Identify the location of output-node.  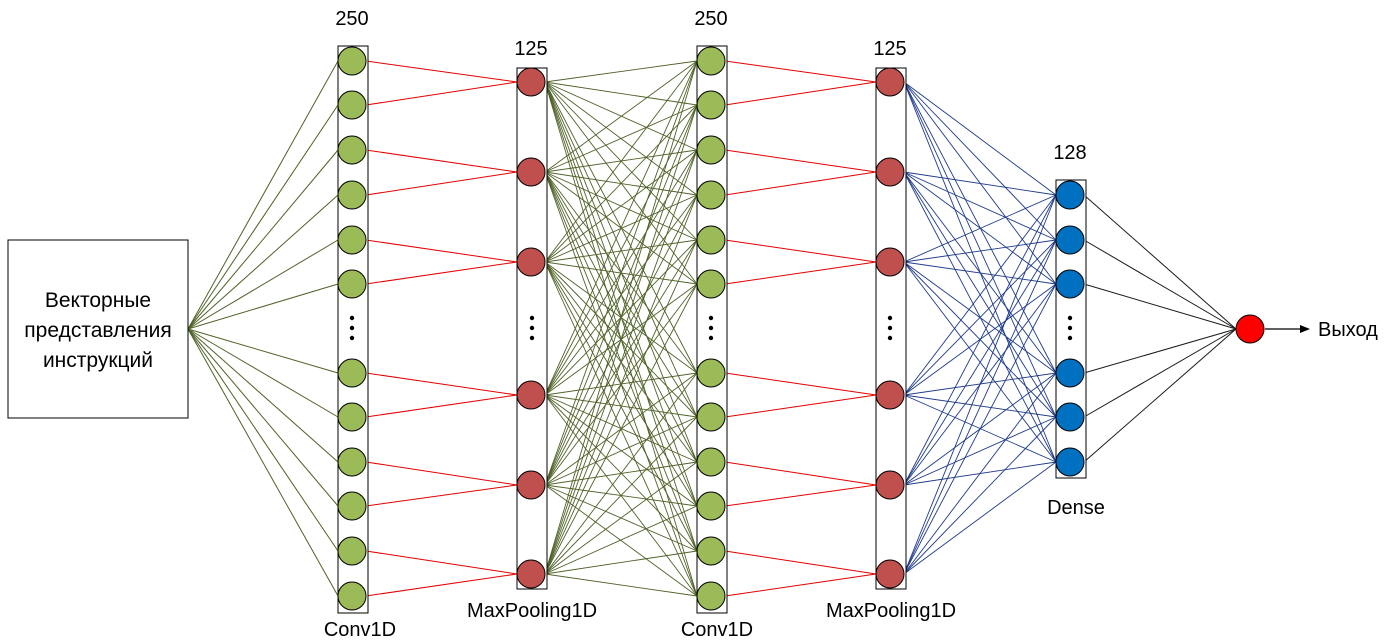
(1250, 329).